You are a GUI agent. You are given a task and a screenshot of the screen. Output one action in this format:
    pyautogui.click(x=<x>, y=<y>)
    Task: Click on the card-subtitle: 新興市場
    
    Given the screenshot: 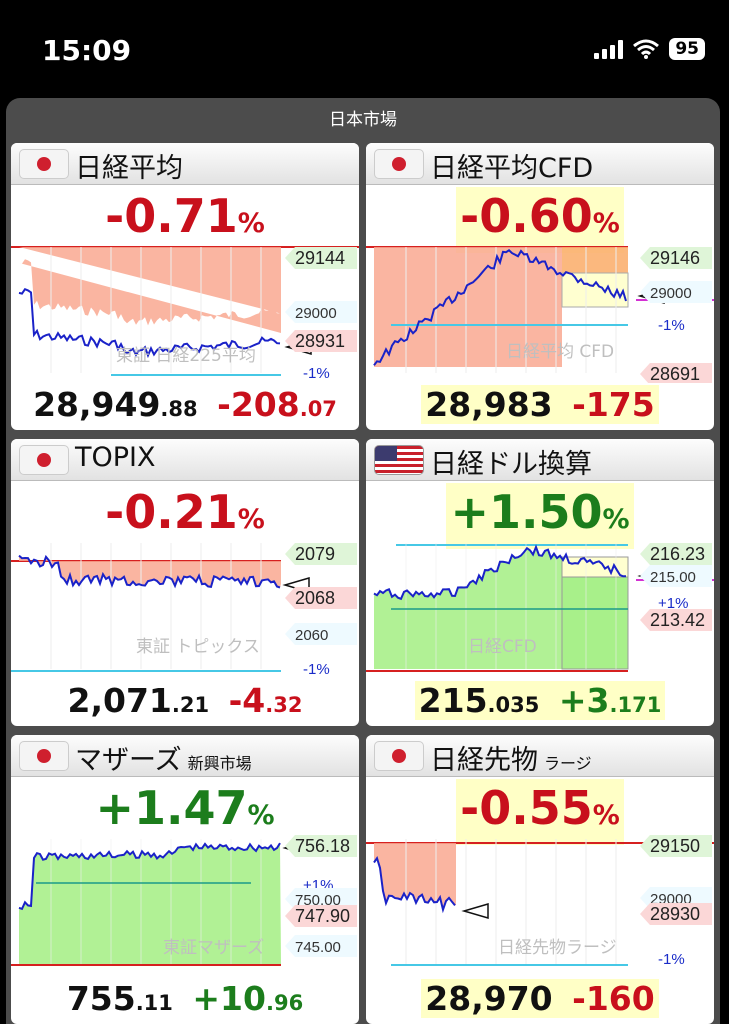 What is the action you would take?
    pyautogui.click(x=219, y=763)
    